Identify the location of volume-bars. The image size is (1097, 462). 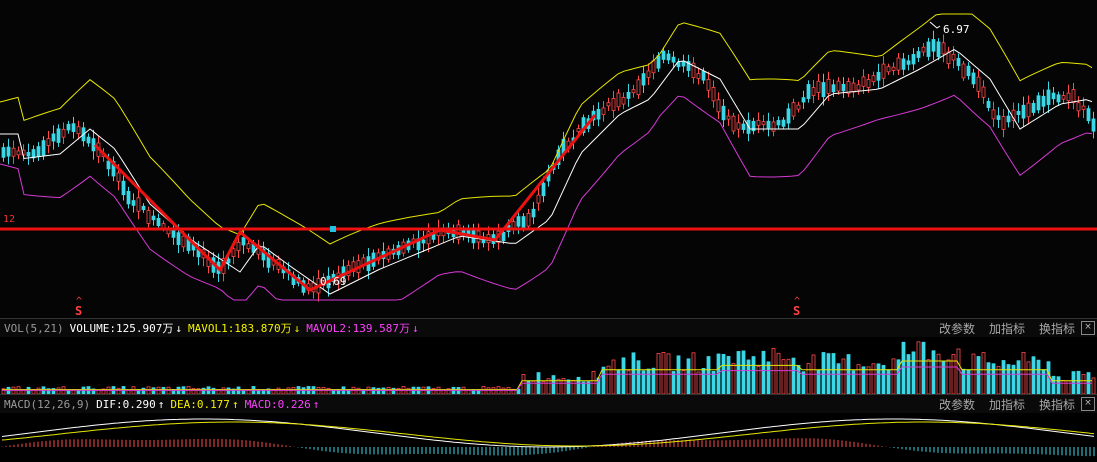
(548, 368).